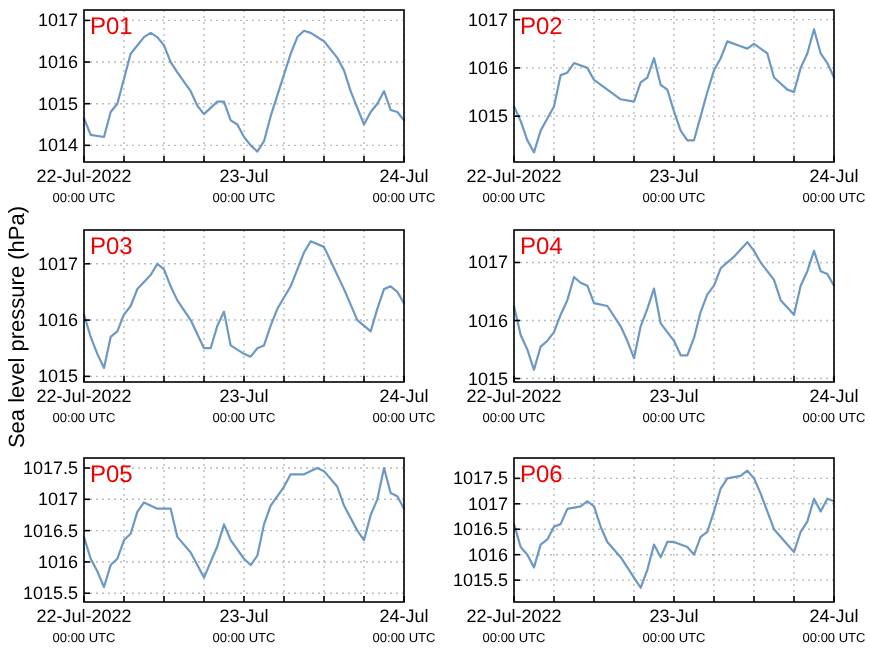 Image resolution: width=870 pixels, height=654 pixels. What do you see at coordinates (57, 145) in the screenshot?
I see `y-tick-label: 1014` at bounding box center [57, 145].